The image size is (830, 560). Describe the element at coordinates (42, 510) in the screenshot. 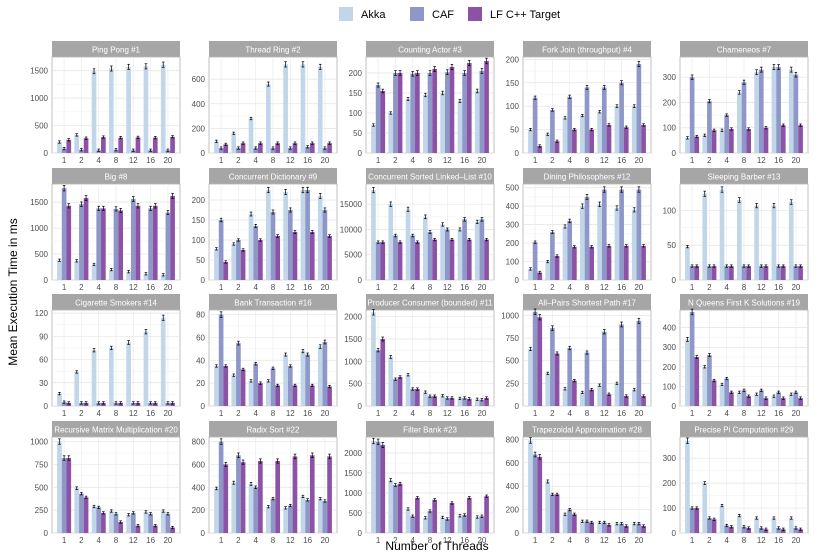

I see `y-tick-label: 250` at that location.